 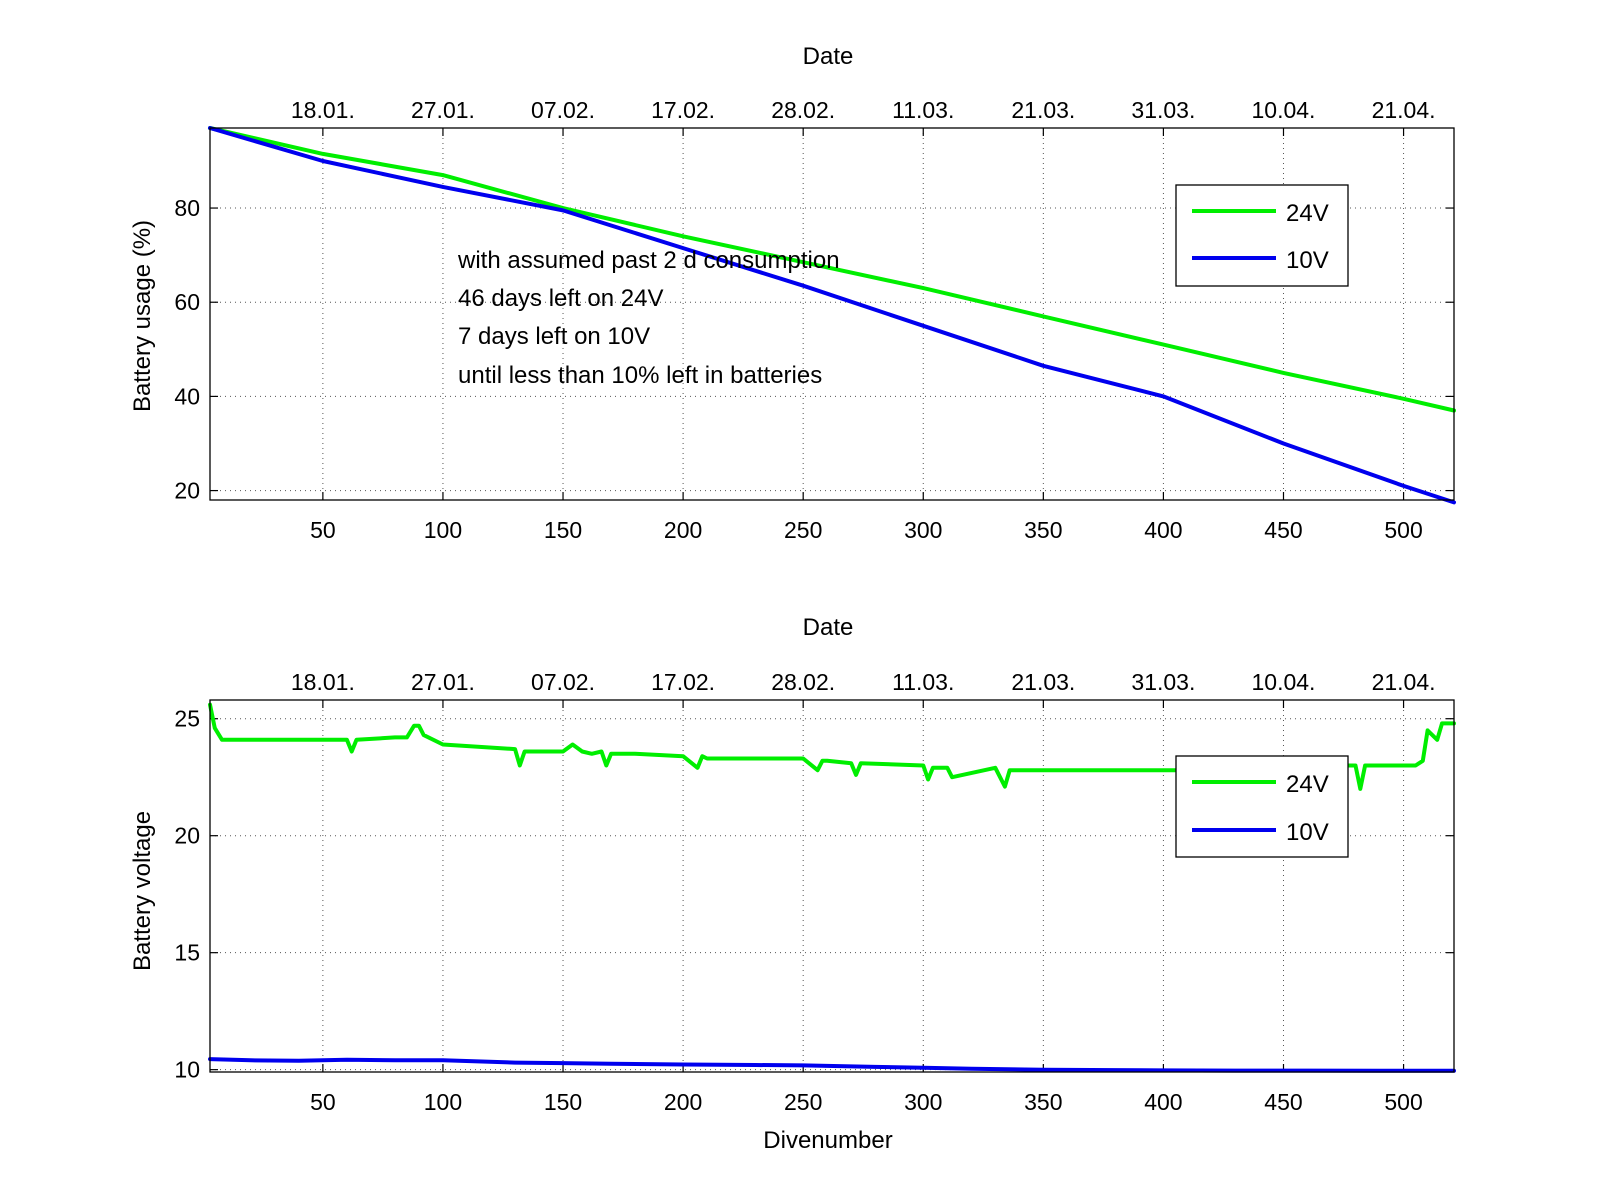 What do you see at coordinates (640, 375) in the screenshot?
I see `annotation-line: until less than 10% left in batteries` at bounding box center [640, 375].